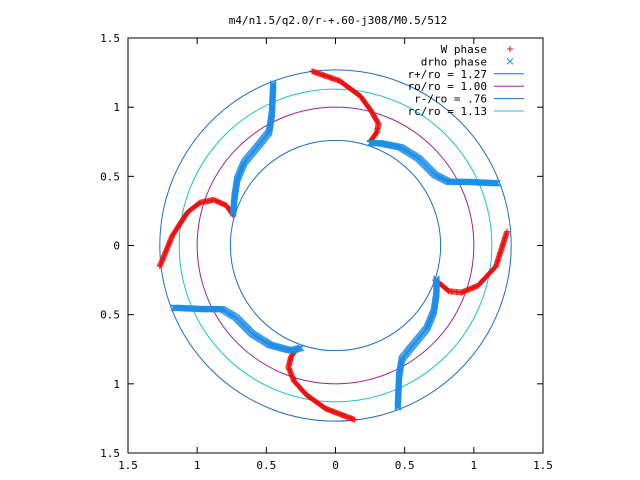  What do you see at coordinates (447, 74) in the screenshot?
I see `legend-label: r+/ro = 1.27` at bounding box center [447, 74].